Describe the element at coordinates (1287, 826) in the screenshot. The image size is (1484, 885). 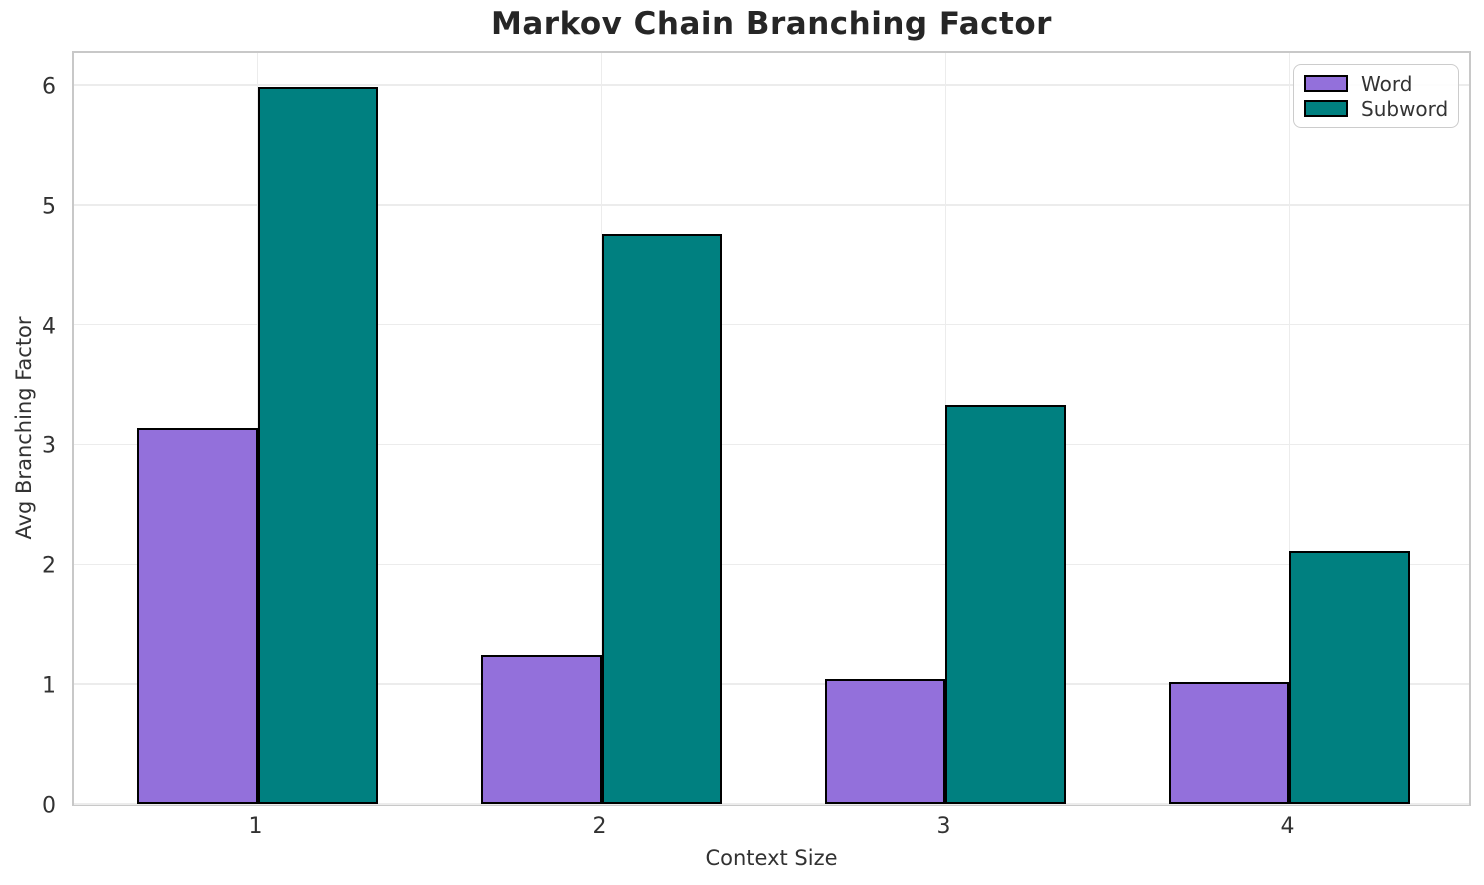
I see `x-tick-label-4: 4` at that location.